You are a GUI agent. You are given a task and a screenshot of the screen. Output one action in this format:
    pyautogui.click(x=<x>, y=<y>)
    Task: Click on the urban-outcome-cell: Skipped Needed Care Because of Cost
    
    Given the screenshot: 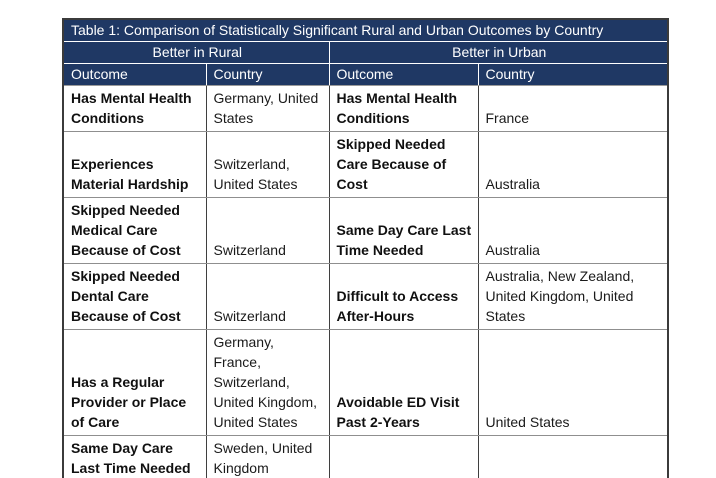 What is the action you would take?
    pyautogui.click(x=404, y=164)
    